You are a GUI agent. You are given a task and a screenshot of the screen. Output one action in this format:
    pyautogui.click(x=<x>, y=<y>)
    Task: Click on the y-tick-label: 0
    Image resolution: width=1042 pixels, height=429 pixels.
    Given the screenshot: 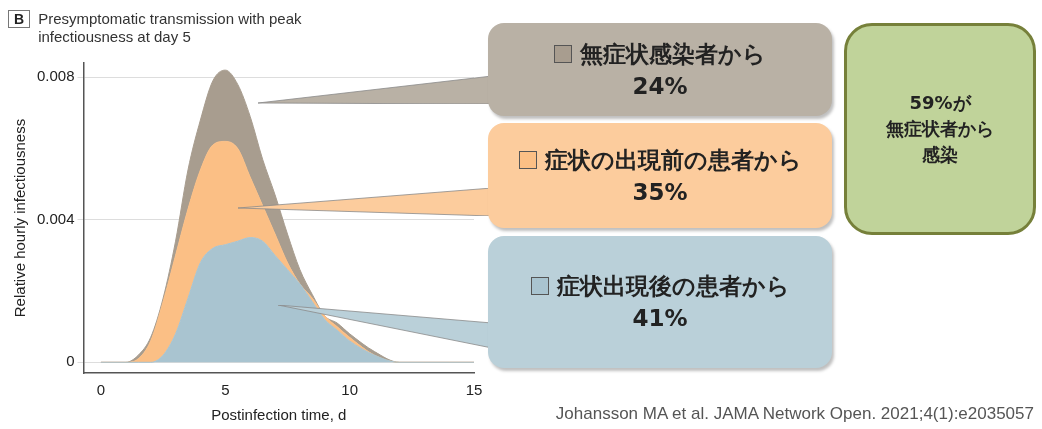 What is the action you would take?
    pyautogui.click(x=70, y=361)
    